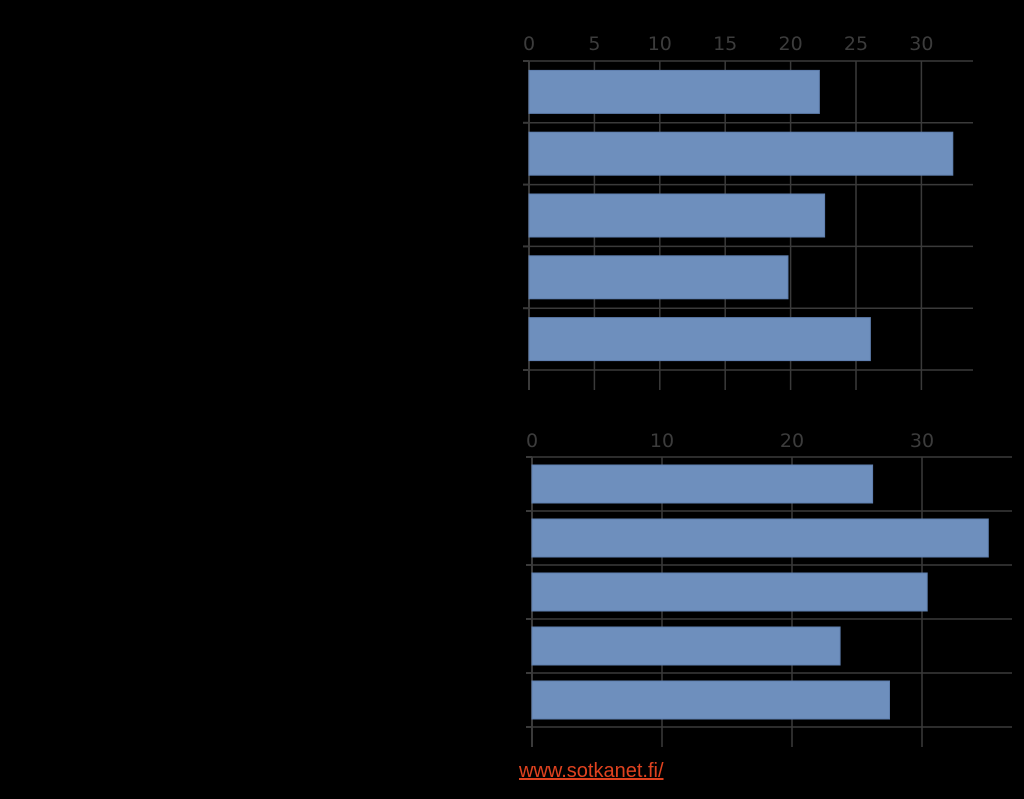 This screenshot has width=1024, height=799. Describe the element at coordinates (594, 44) in the screenshot. I see `chart1-tick-label: 5` at that location.